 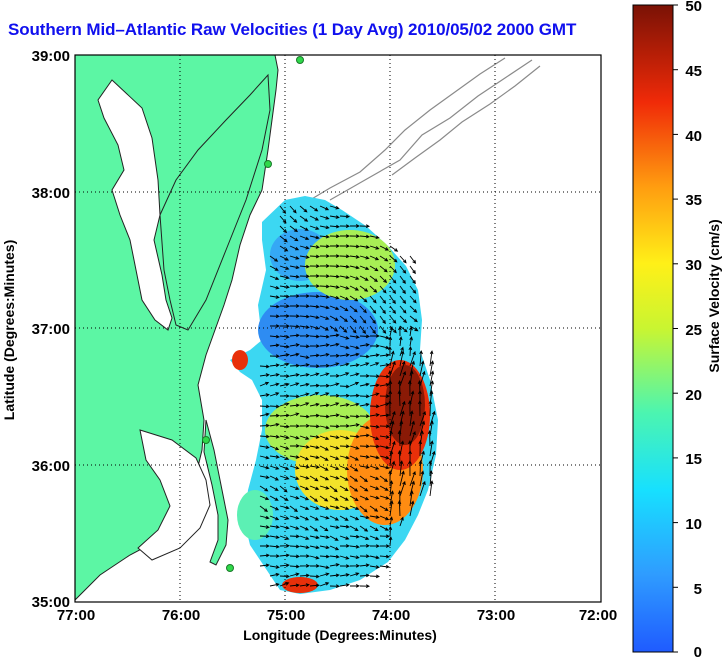 I want to click on colorbar-tick-label: 50, so click(x=693, y=7).